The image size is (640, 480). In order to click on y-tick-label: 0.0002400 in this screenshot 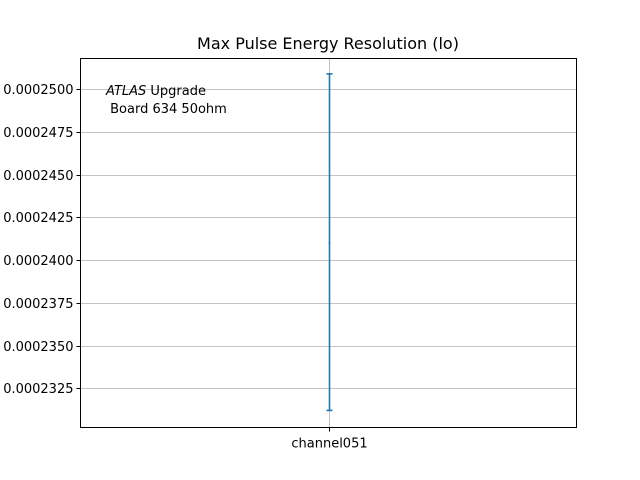, I will do `click(38, 261)`.